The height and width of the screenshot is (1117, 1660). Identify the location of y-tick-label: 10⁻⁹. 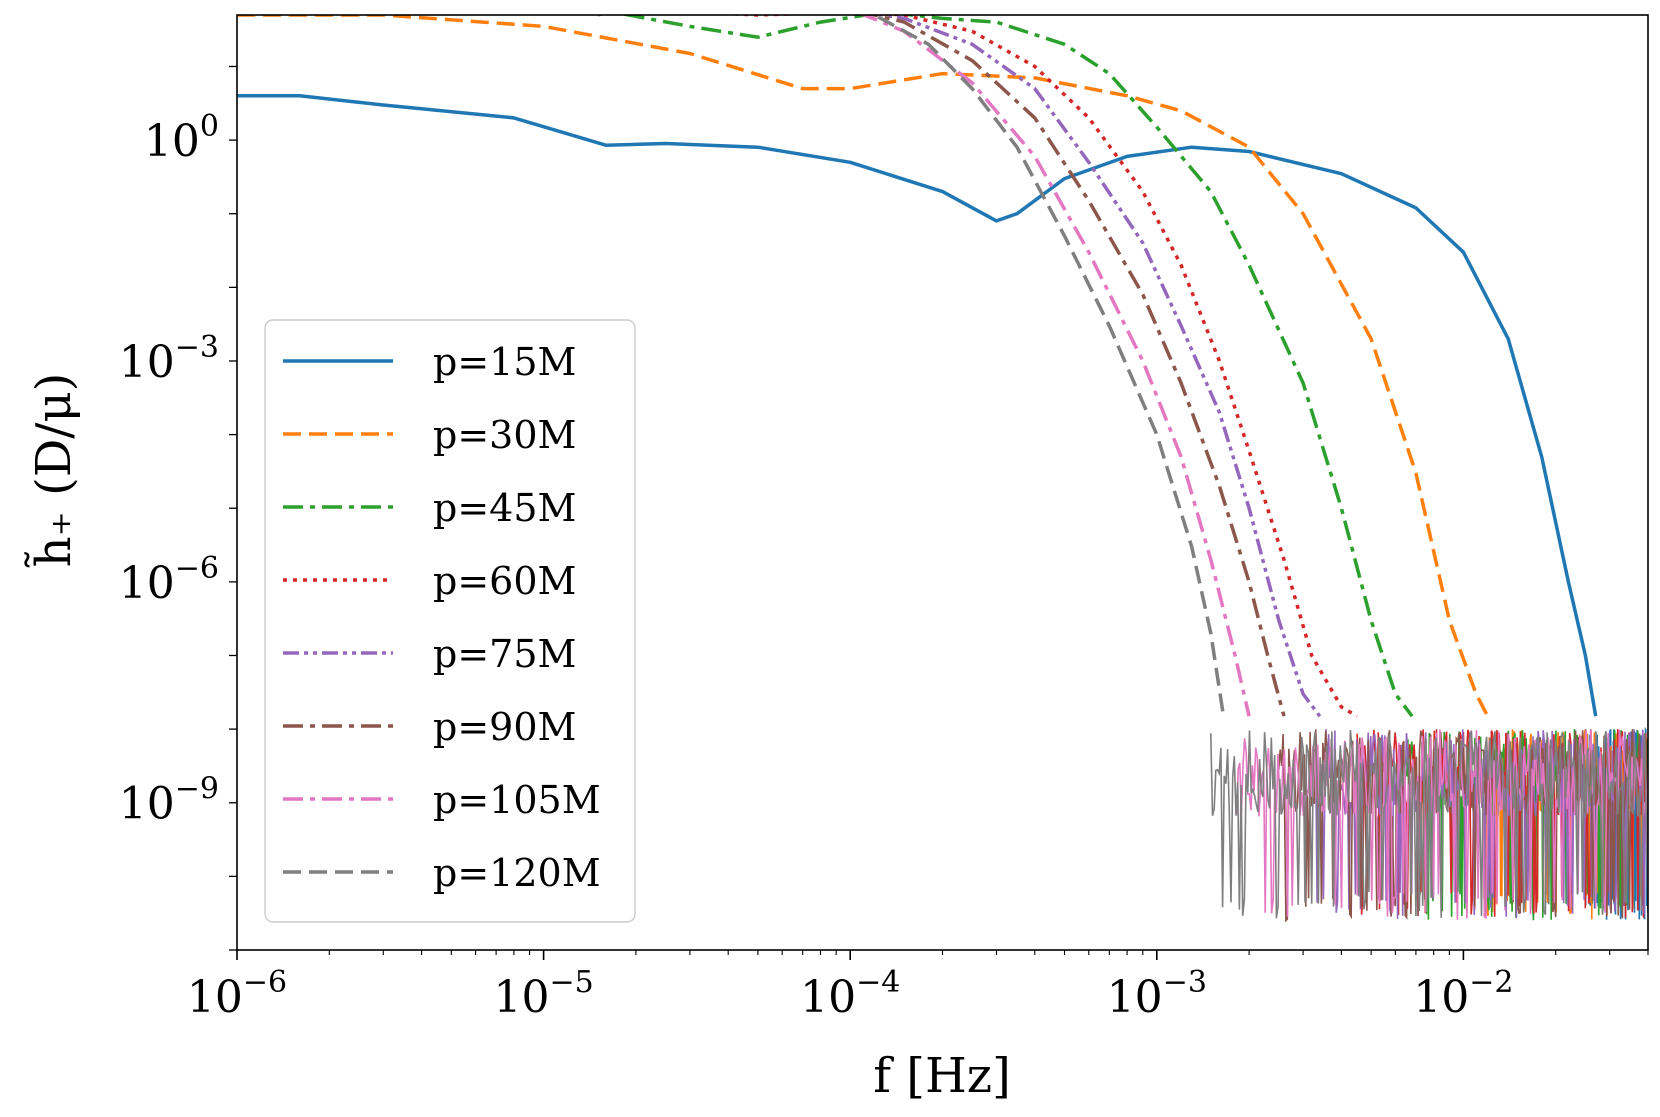
(169, 801).